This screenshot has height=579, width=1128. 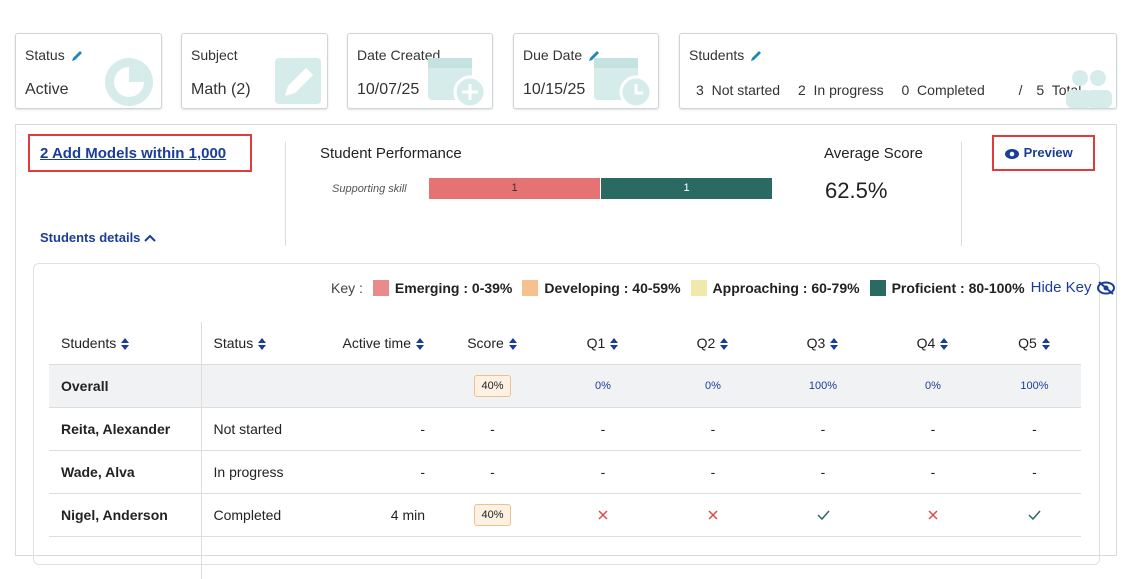 I want to click on calendar-icon, so click(x=621, y=78).